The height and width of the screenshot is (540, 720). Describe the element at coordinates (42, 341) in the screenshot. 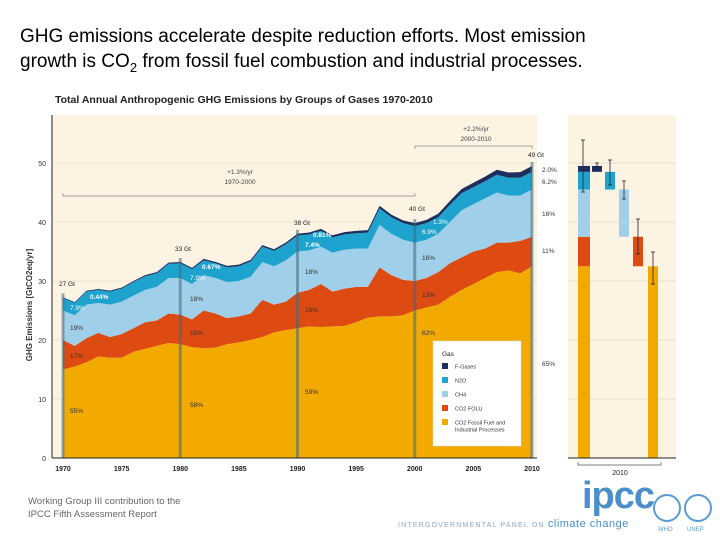

I see `y-tick-label: 20` at that location.